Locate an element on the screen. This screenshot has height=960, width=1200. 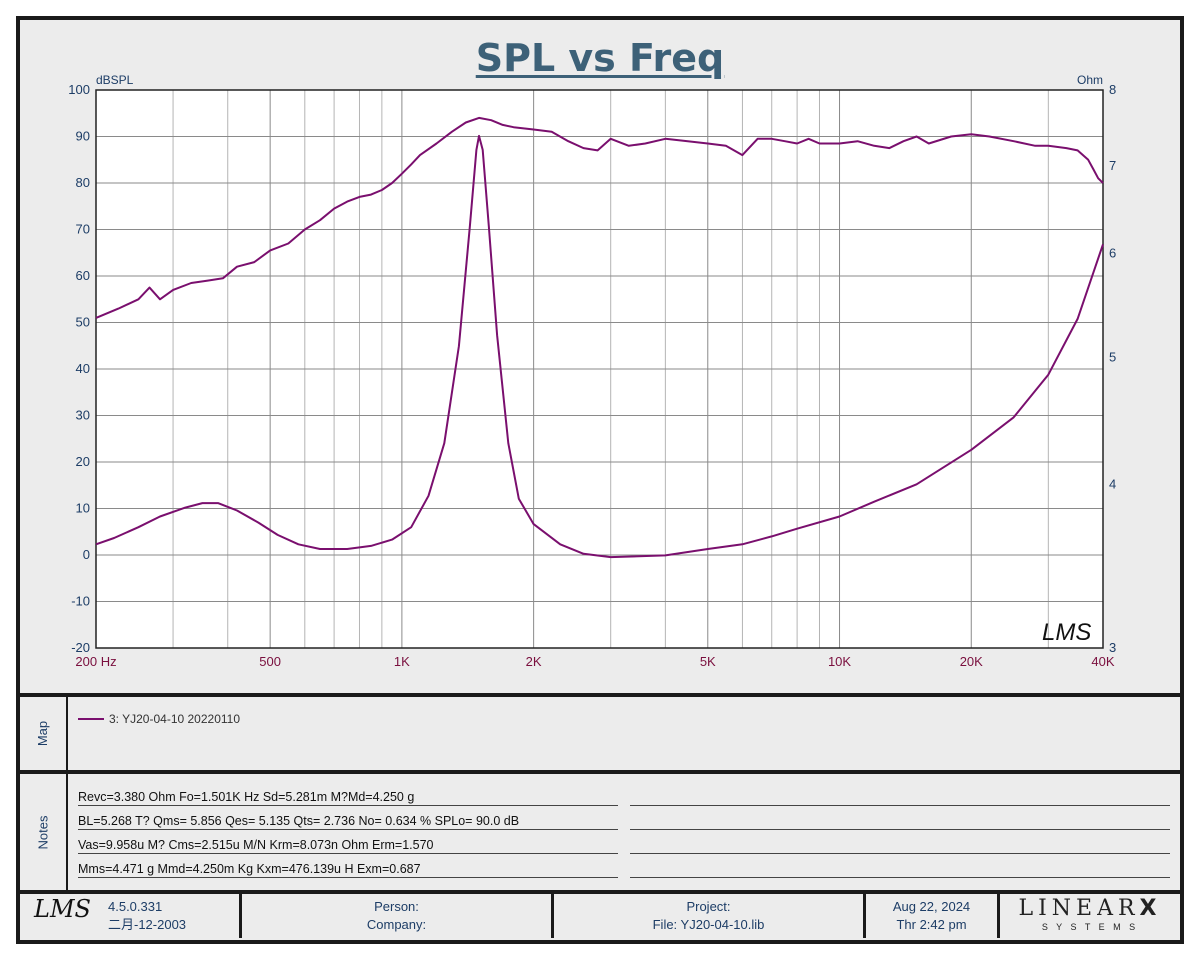
x-tick-label: 2K is located at coordinates (534, 661).